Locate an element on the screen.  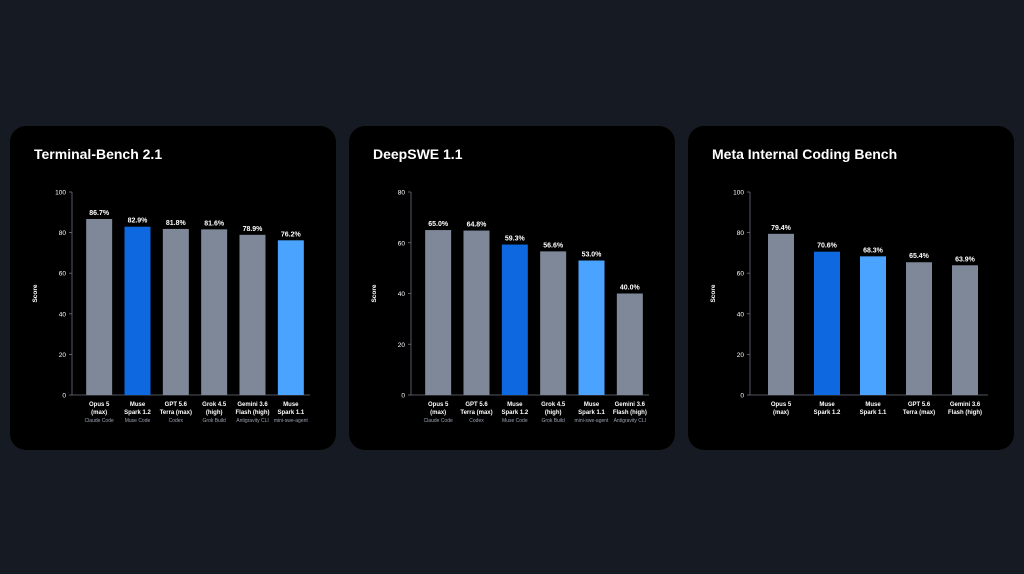
bar-value-label: 76.2% is located at coordinates (291, 234).